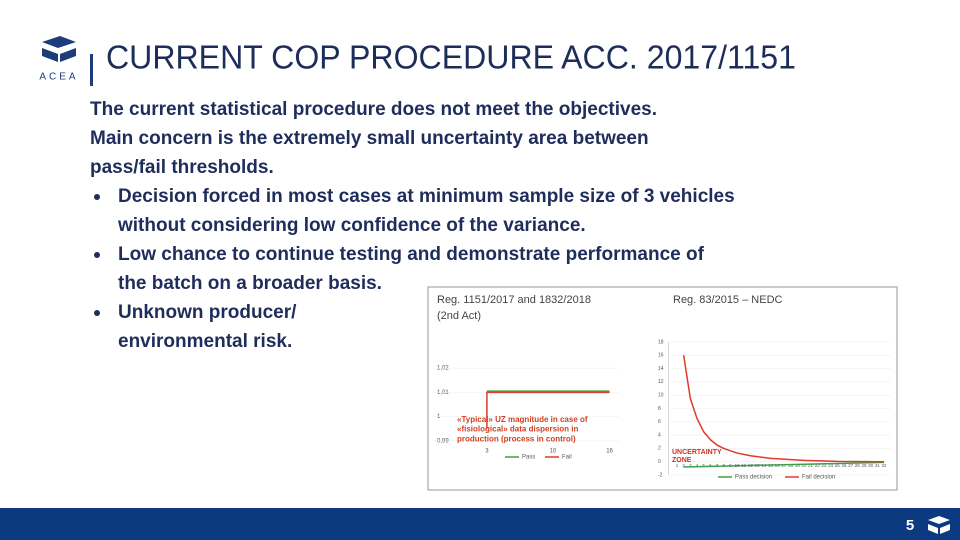  I want to click on x-tick-label: 18, so click(791, 465).